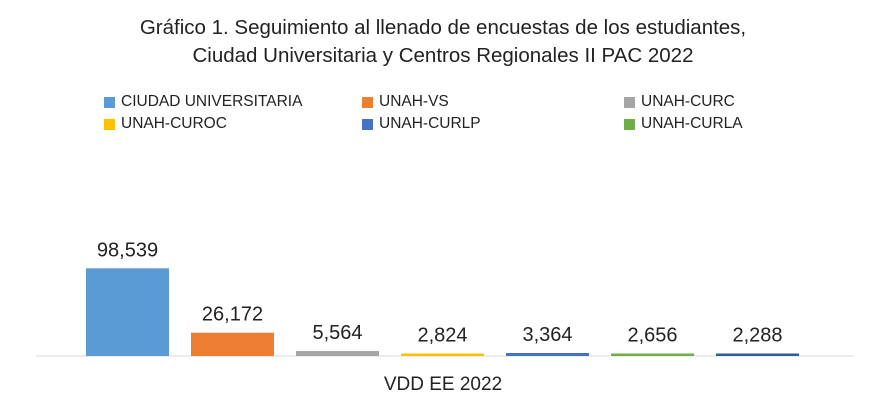  Describe the element at coordinates (174, 123) in the screenshot. I see `legend-label: UNAH-CUROC` at that location.